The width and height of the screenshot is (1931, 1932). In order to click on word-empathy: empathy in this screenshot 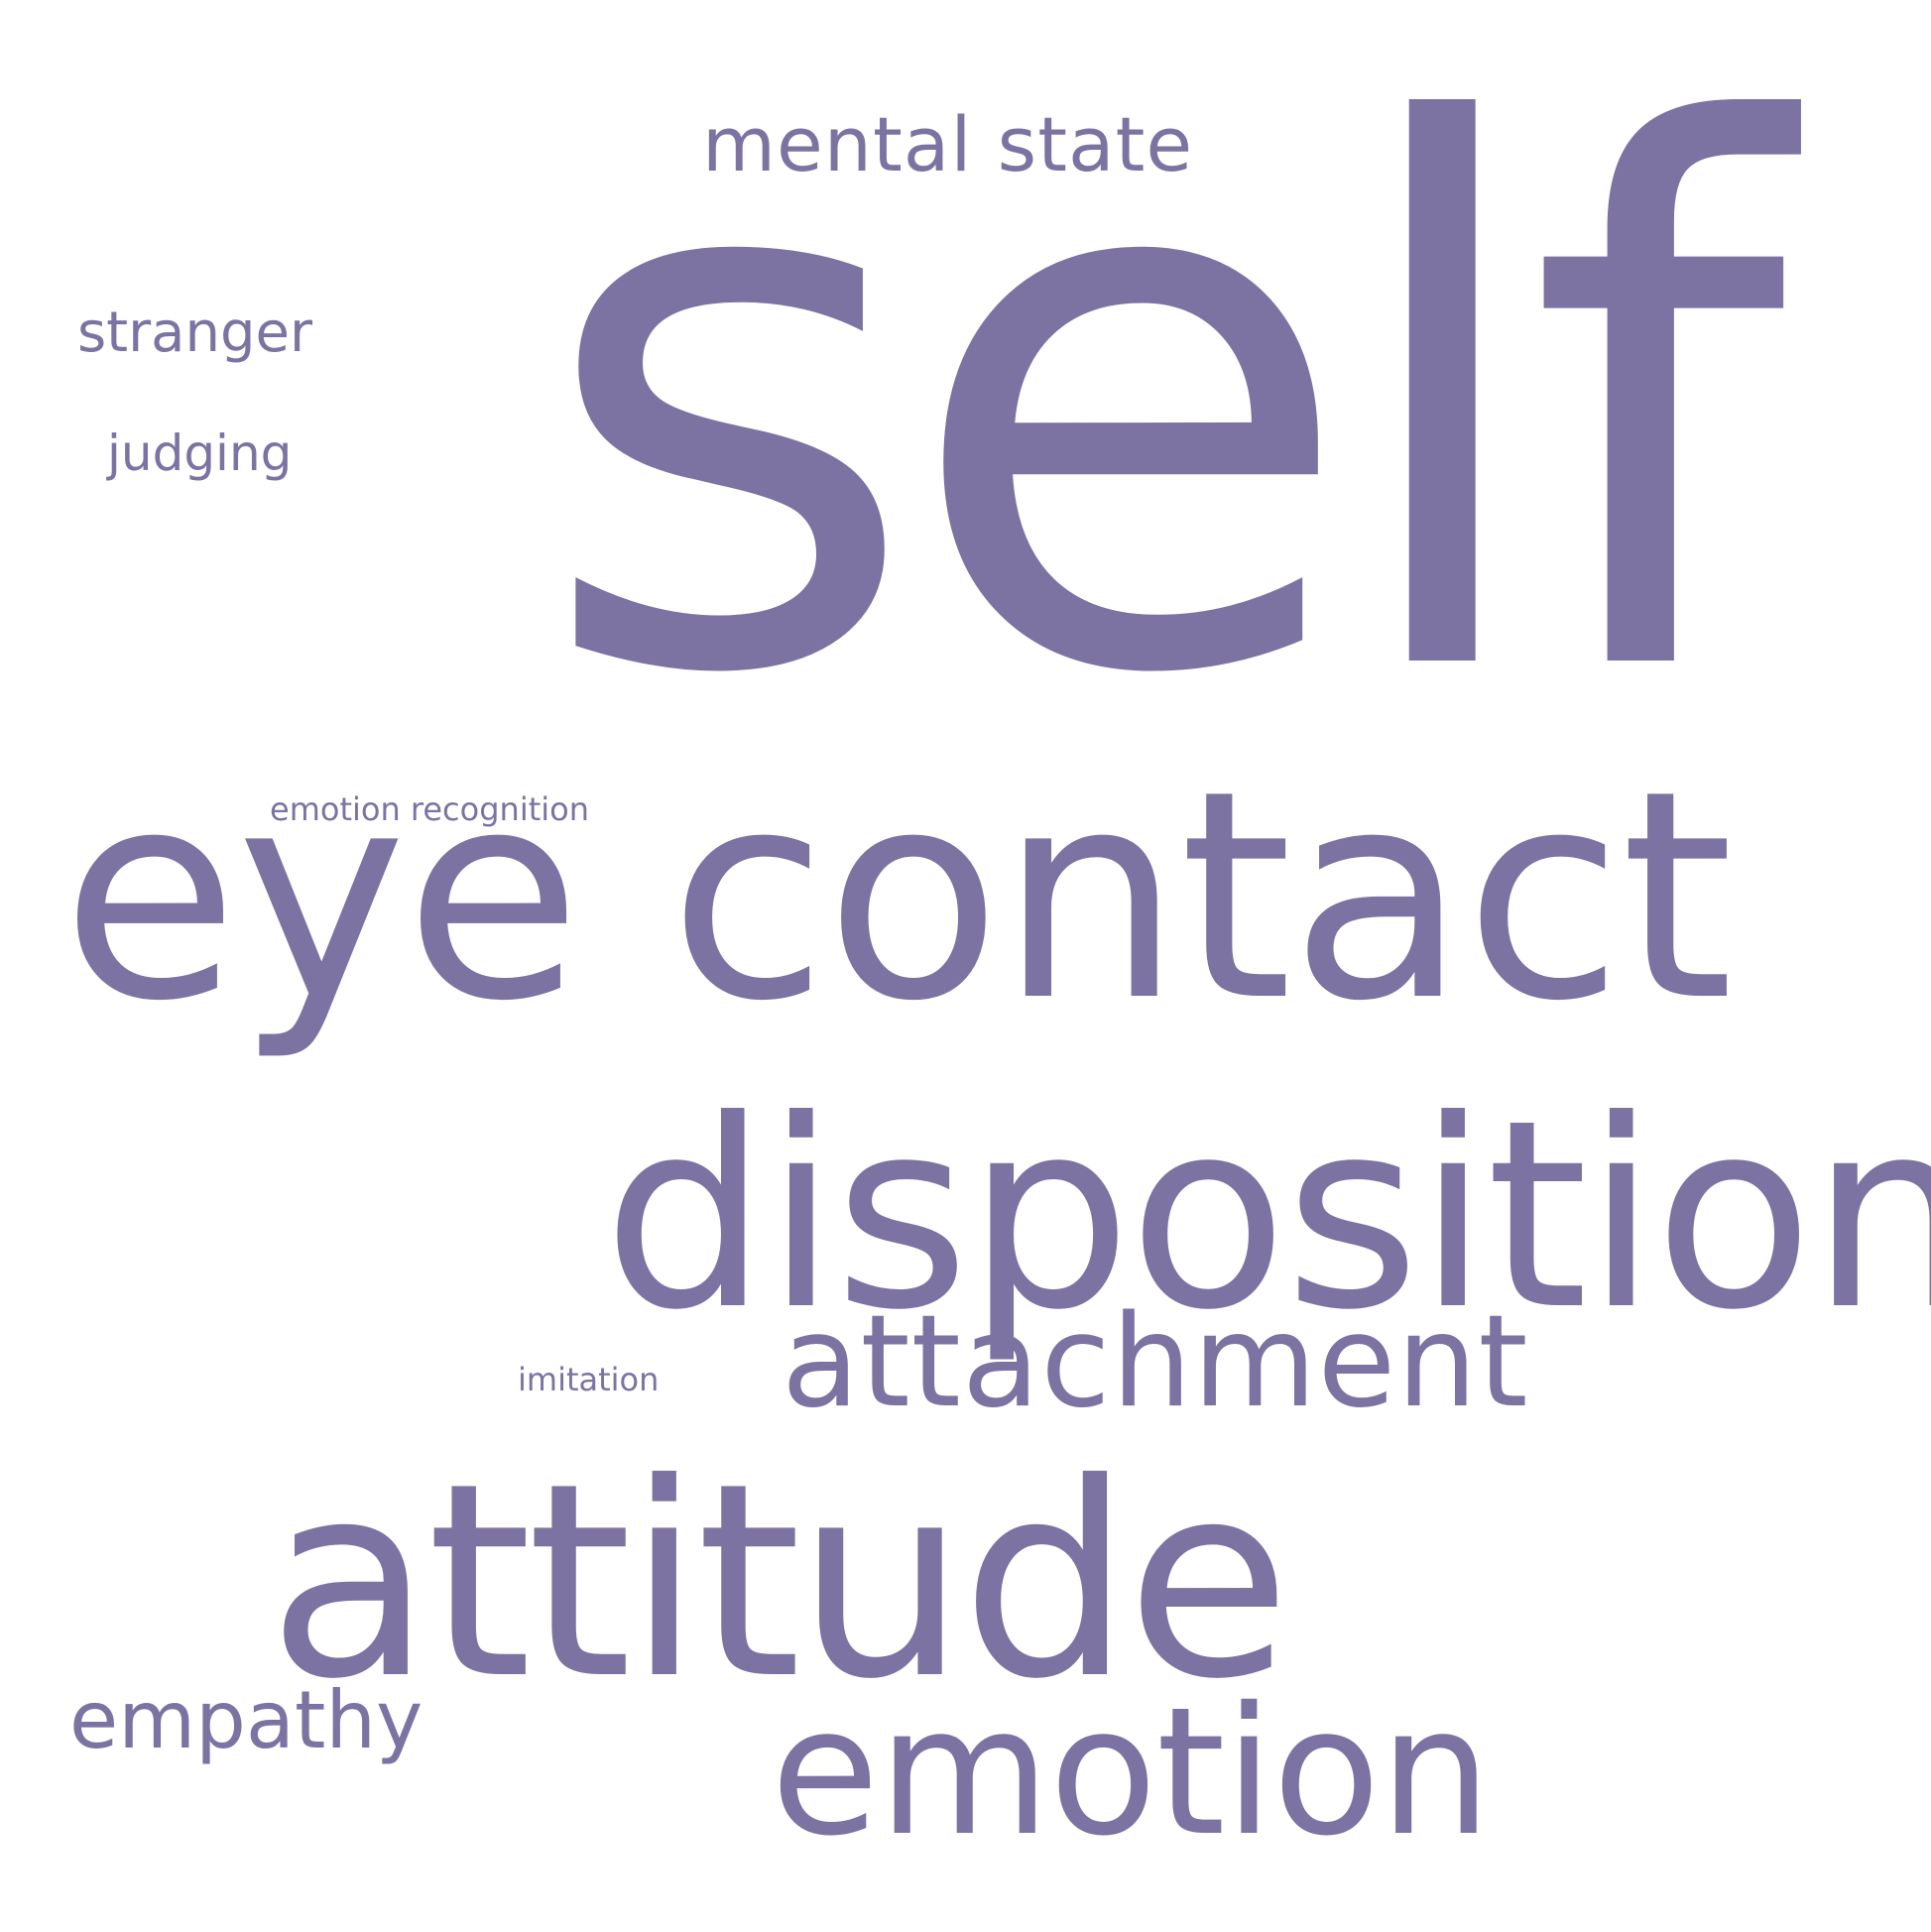, I will do `click(246, 1720)`.